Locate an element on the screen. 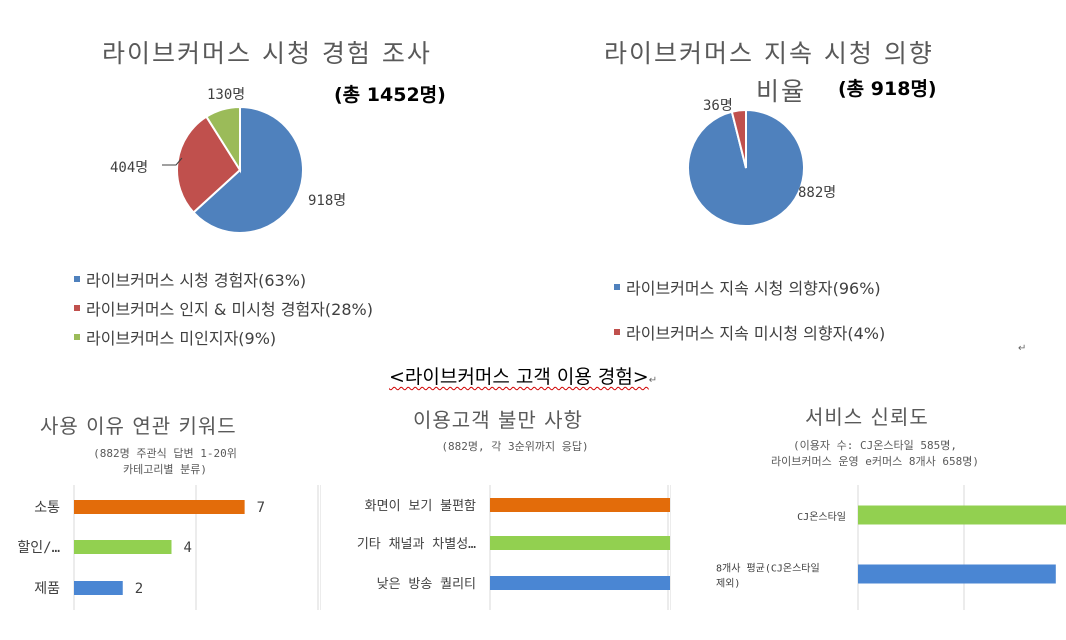 This screenshot has height=640, width=1066. pie1-legend-item: 라이브커머스 미인지자(9%) is located at coordinates (223, 336).